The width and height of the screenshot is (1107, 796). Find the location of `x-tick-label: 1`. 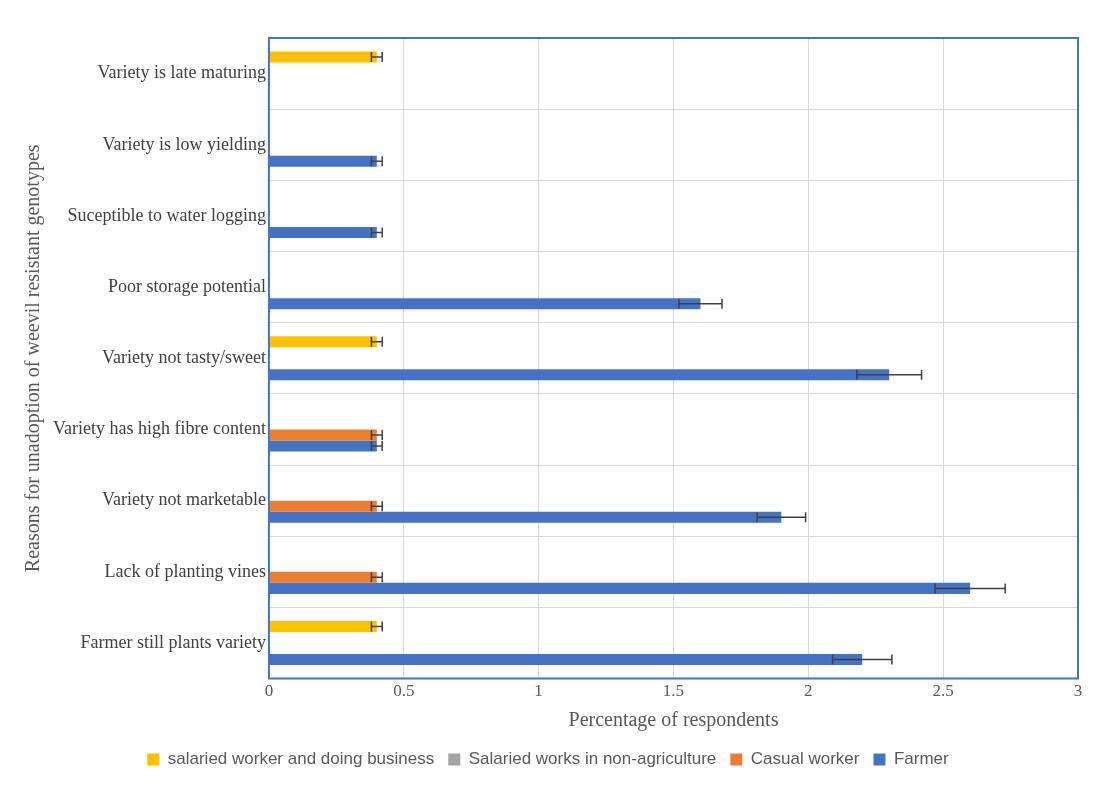

x-tick-label: 1 is located at coordinates (538, 691).